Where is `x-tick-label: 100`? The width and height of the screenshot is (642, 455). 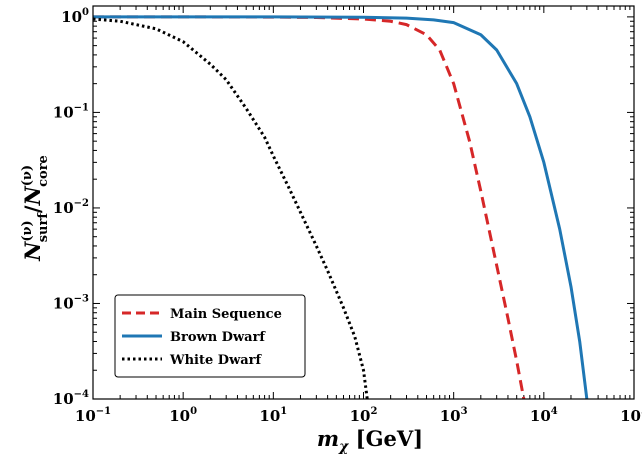 x-tick-label: 100 is located at coordinates (183, 415).